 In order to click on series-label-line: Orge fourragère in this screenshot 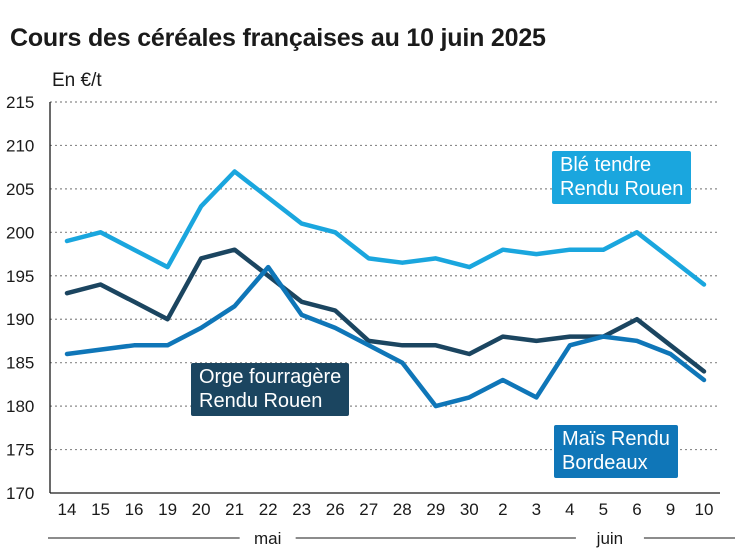, I will do `click(270, 377)`.